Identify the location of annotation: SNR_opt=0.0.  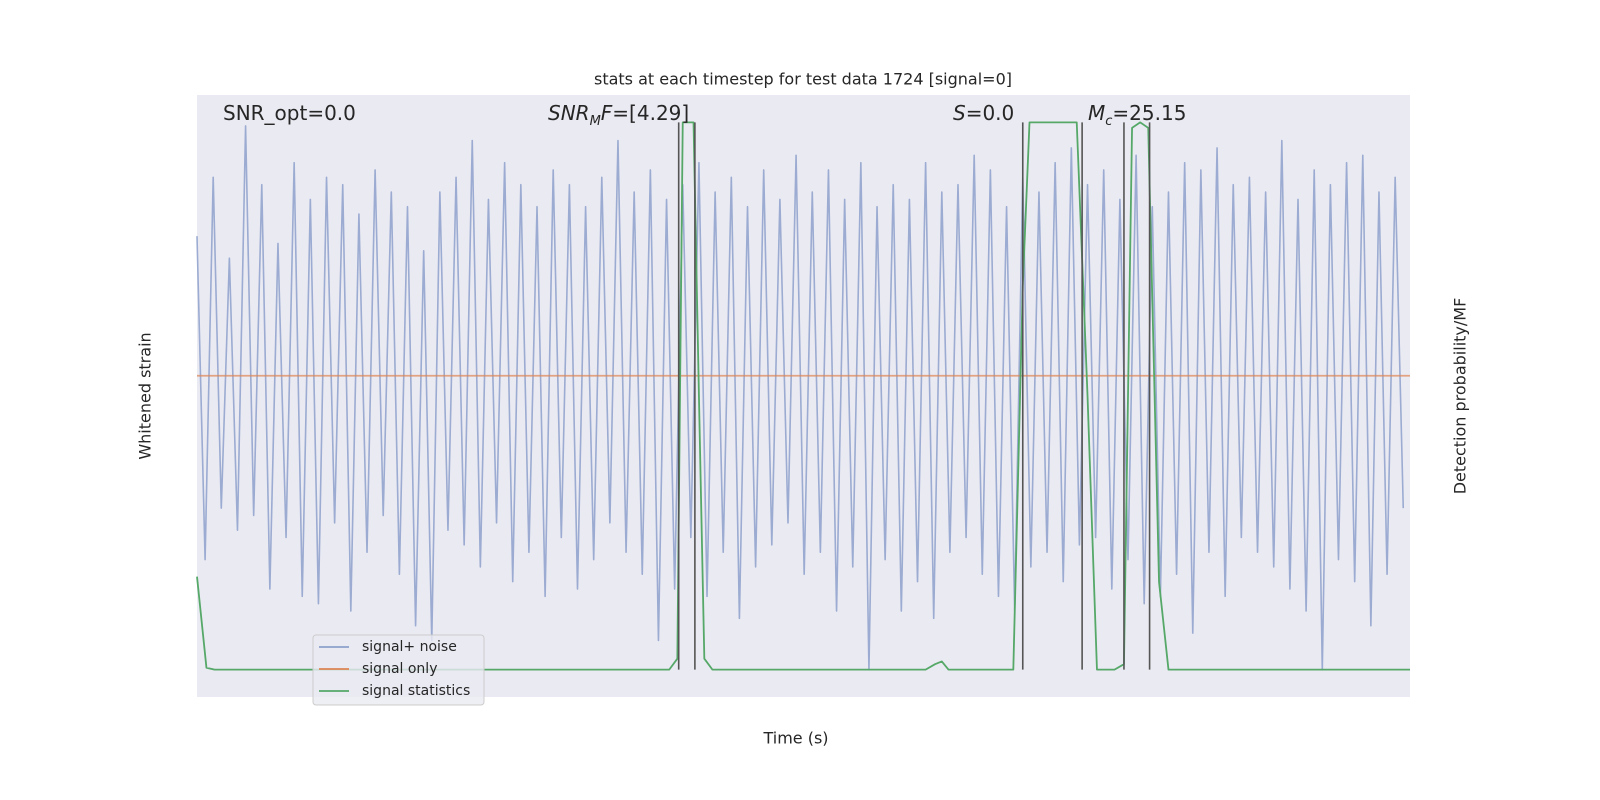
(289, 113).